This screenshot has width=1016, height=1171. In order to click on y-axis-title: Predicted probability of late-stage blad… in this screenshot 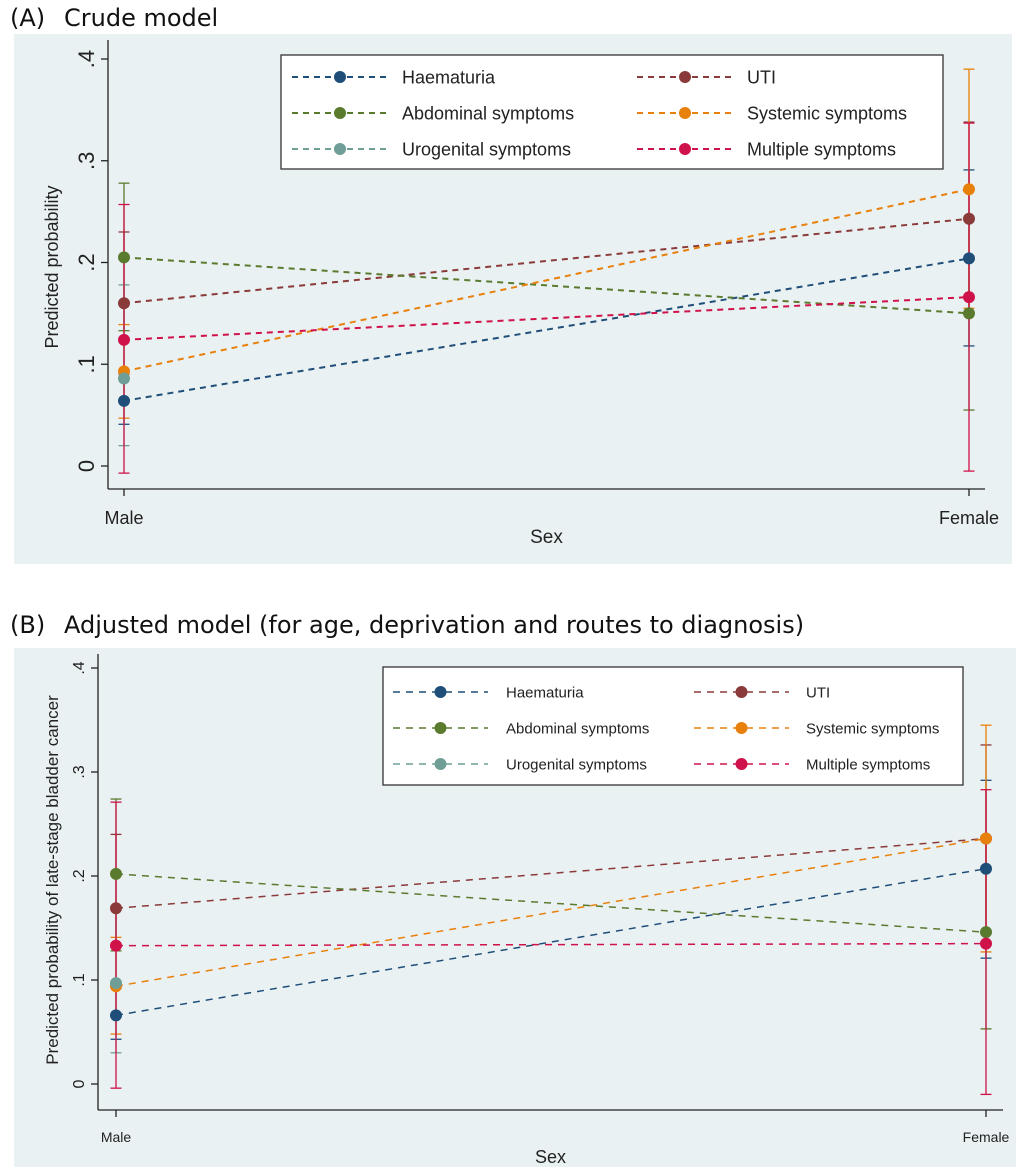, I will do `click(52, 880)`.